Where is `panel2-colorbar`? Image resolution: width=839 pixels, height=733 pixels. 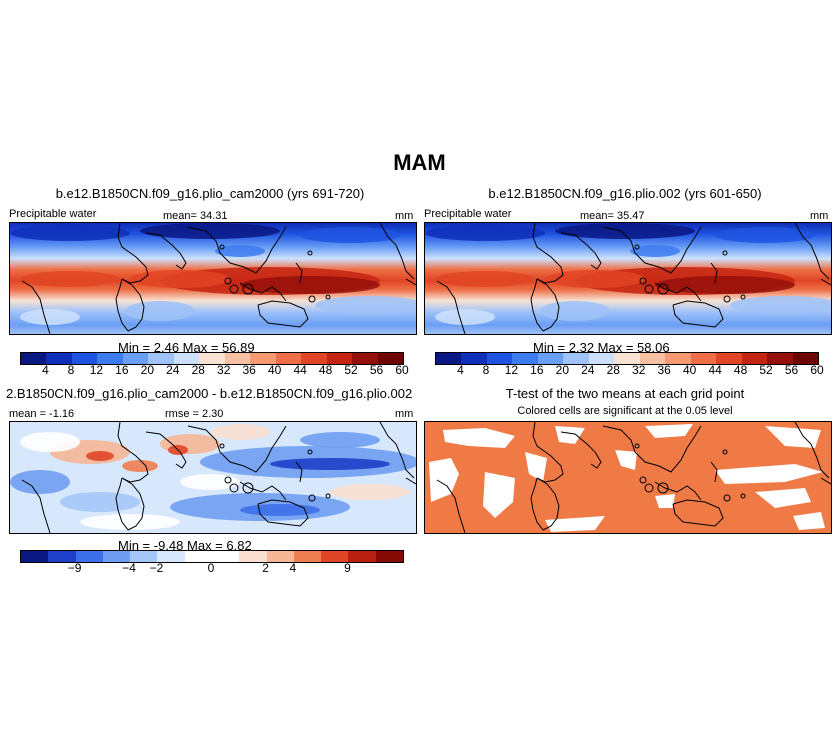 panel2-colorbar is located at coordinates (627, 358).